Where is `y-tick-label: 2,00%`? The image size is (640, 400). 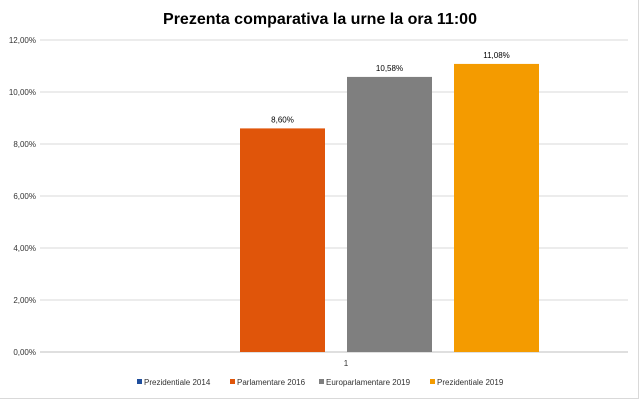
y-tick-label: 2,00% is located at coordinates (24, 300).